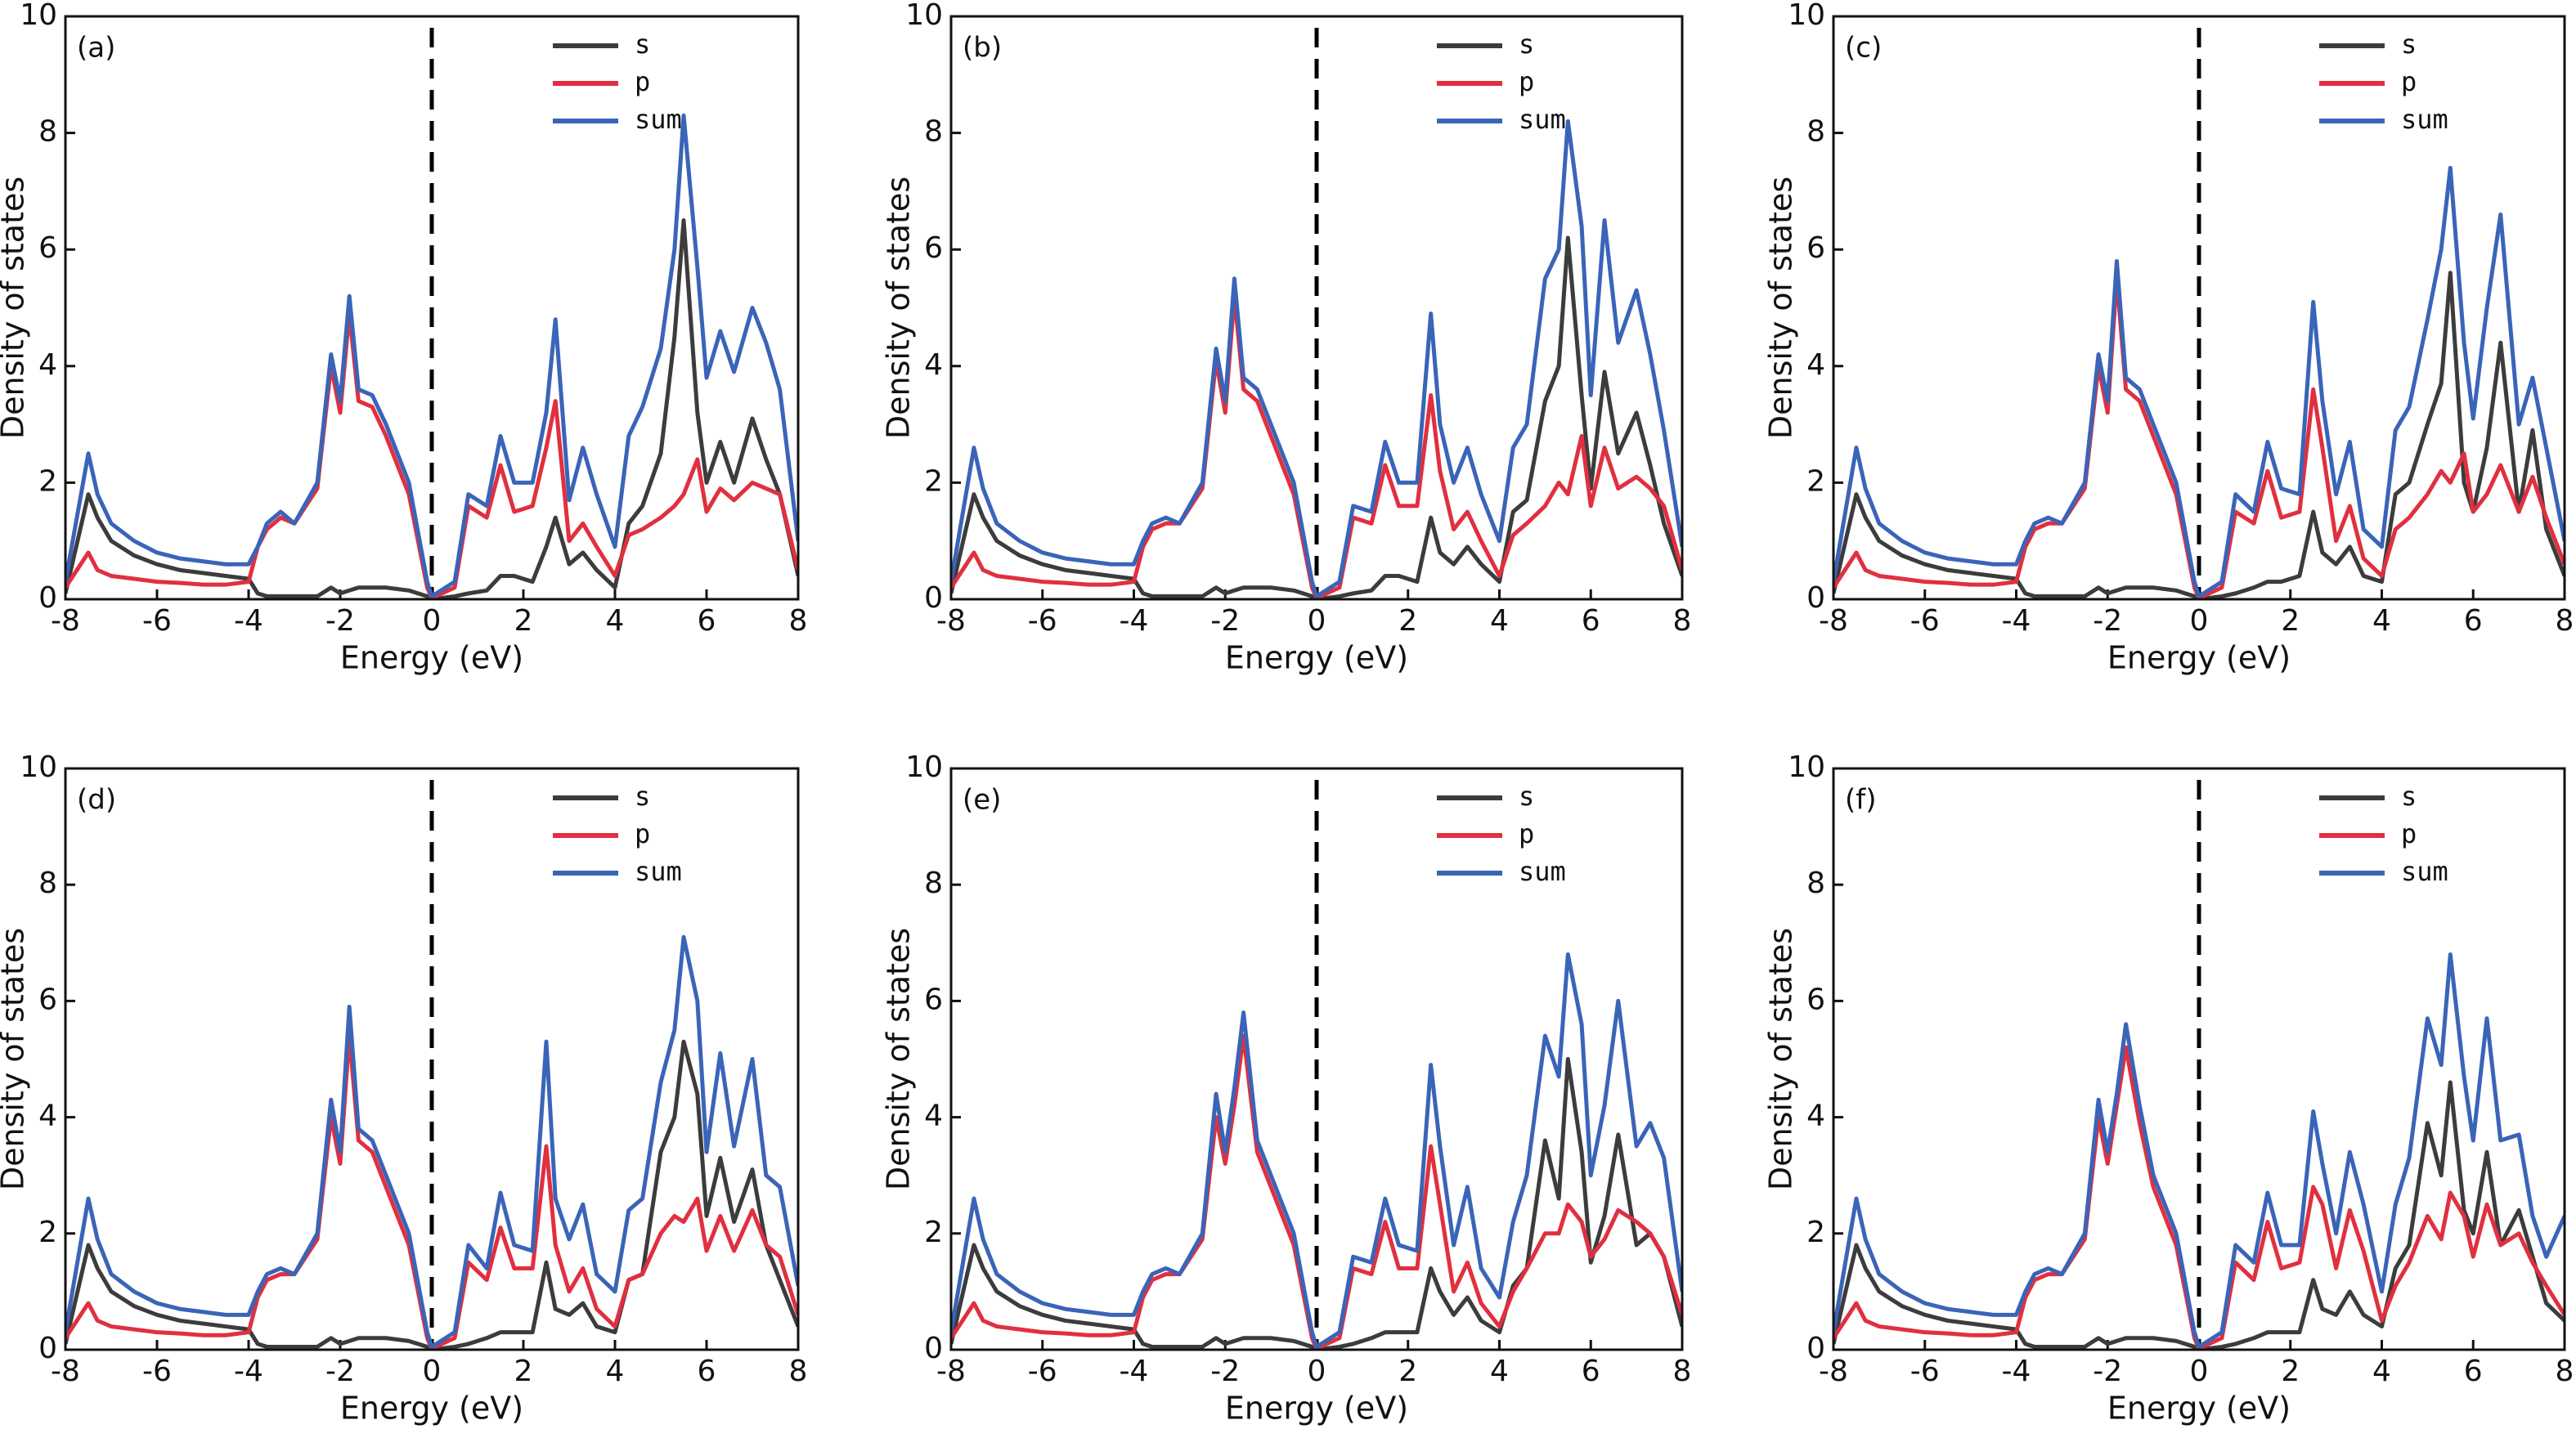  I want to click on panel-label: (b), so click(982, 48).